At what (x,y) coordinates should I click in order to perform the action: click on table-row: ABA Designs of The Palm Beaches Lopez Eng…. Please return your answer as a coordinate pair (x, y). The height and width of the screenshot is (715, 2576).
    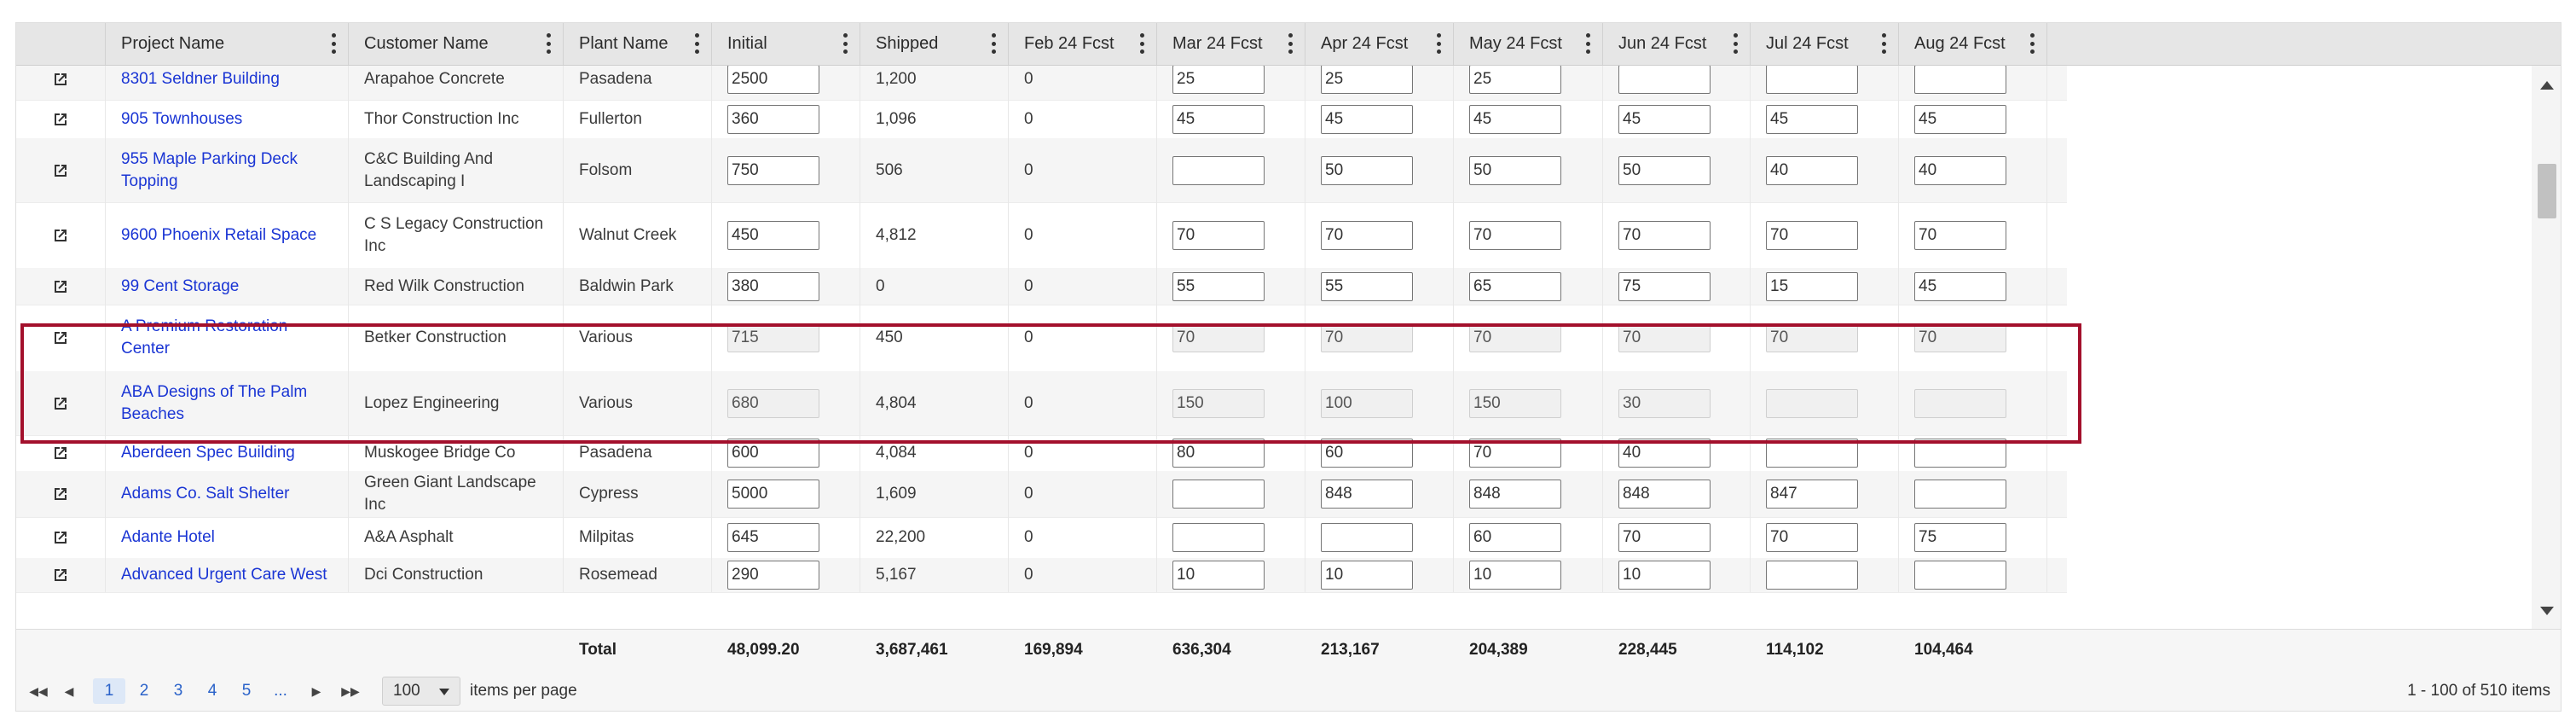
    Looking at the image, I should click on (1041, 403).